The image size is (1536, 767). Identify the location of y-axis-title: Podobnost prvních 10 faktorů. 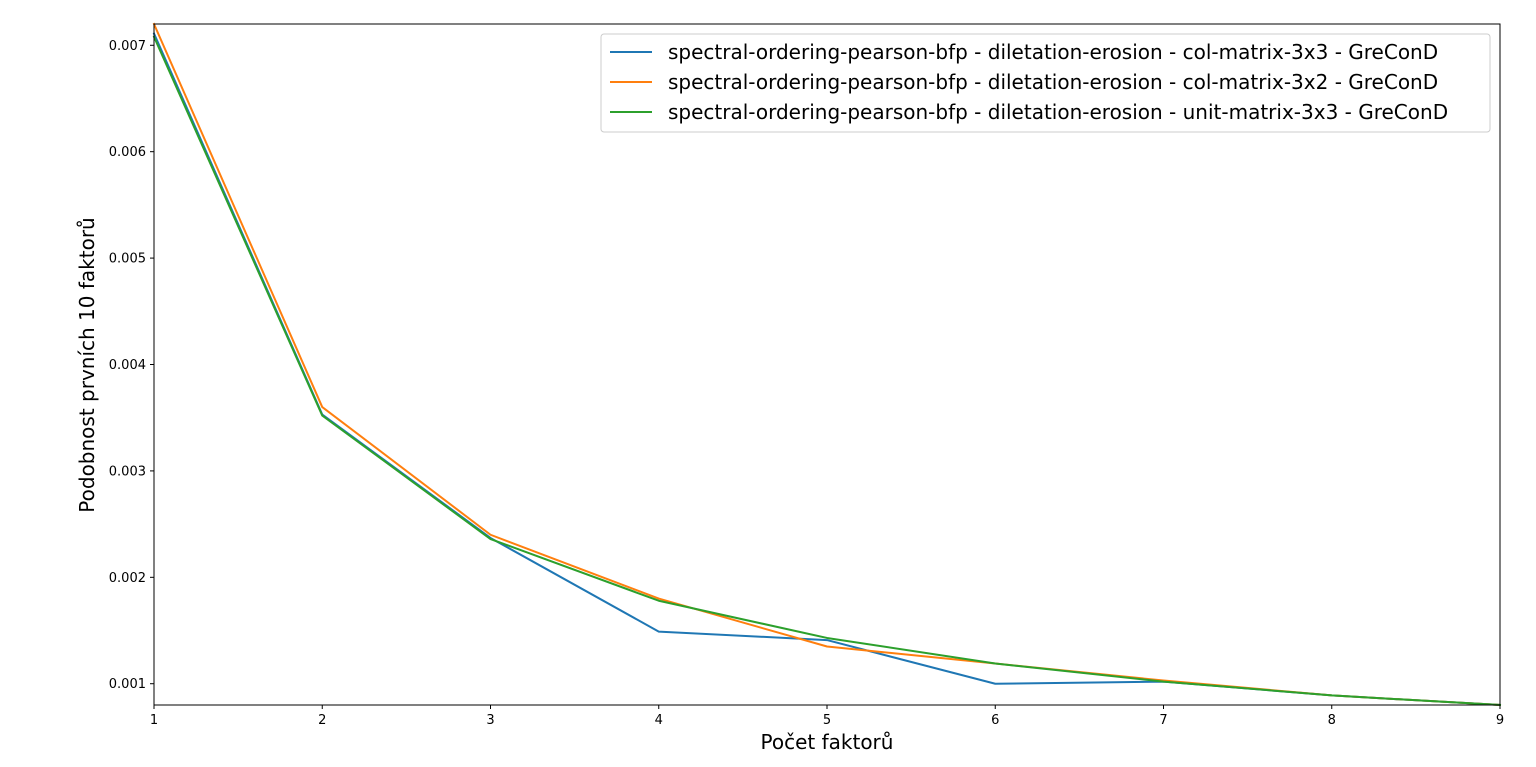
(87, 364).